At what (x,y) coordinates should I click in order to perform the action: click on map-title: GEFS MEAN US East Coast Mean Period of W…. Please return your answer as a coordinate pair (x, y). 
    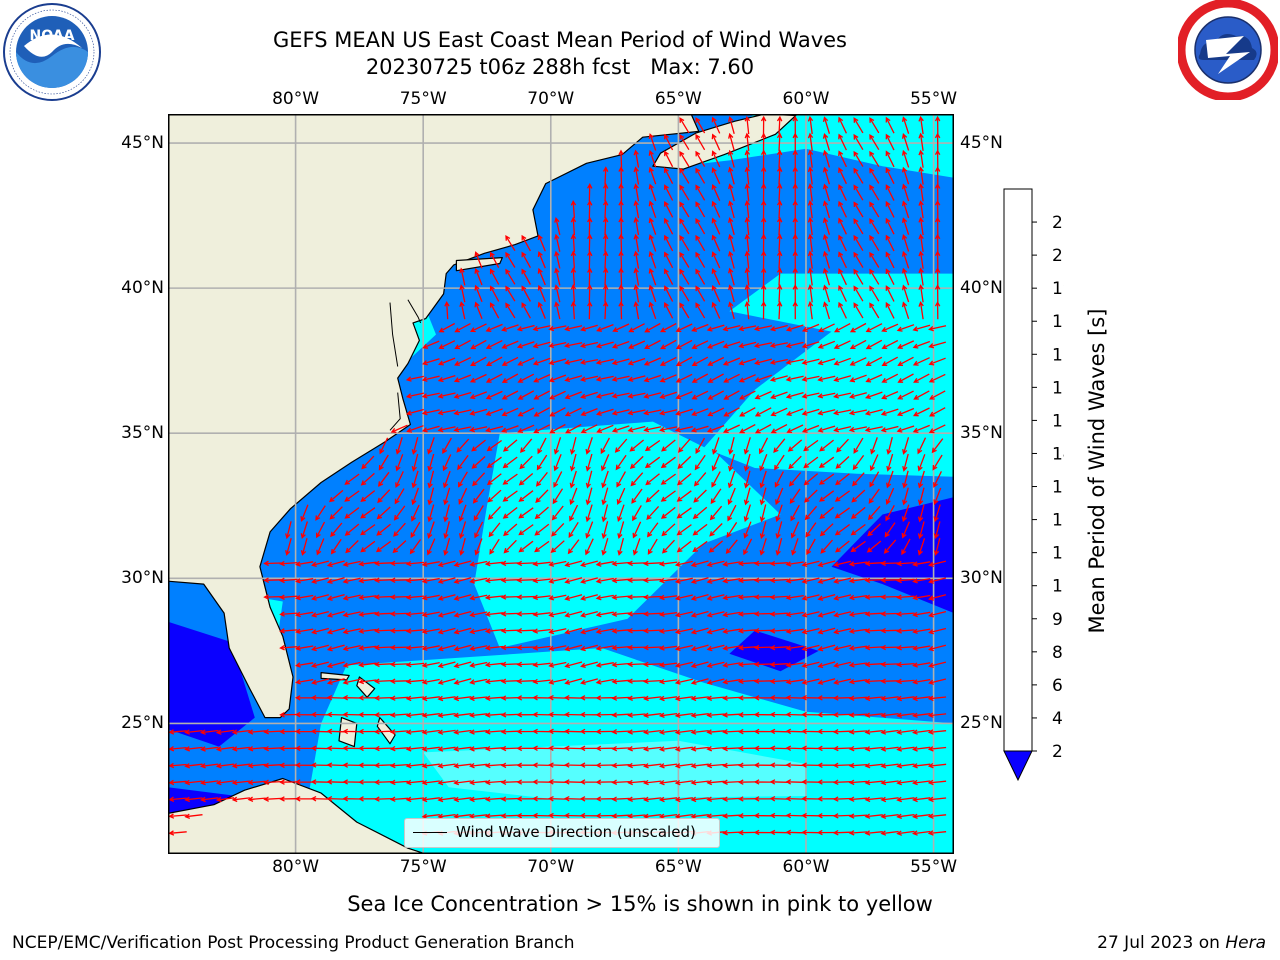
    Looking at the image, I should click on (560, 40).